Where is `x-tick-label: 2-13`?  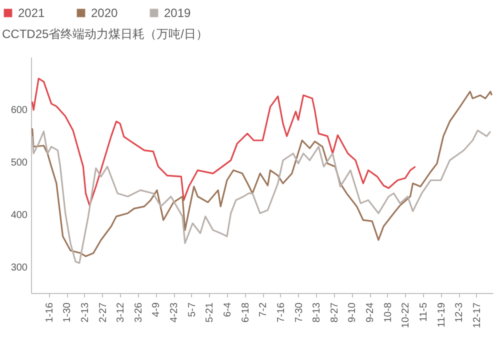 x-tick-label: 2-13 is located at coordinates (85, 312).